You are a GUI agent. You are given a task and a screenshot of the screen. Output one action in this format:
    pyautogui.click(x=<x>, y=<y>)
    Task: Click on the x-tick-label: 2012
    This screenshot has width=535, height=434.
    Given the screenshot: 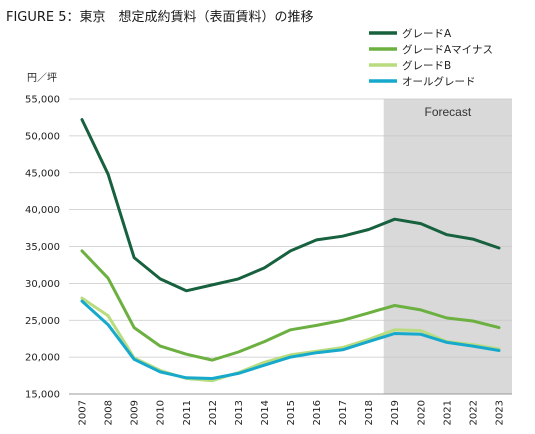 What is the action you would take?
    pyautogui.click(x=213, y=412)
    